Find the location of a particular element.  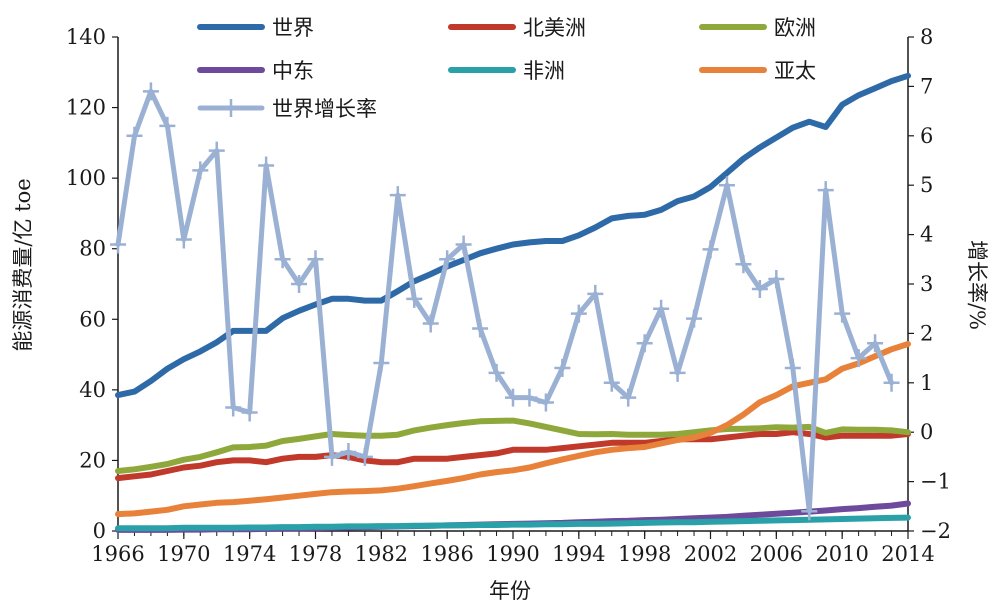

y-left-tick-label: 100 is located at coordinates (86, 178).